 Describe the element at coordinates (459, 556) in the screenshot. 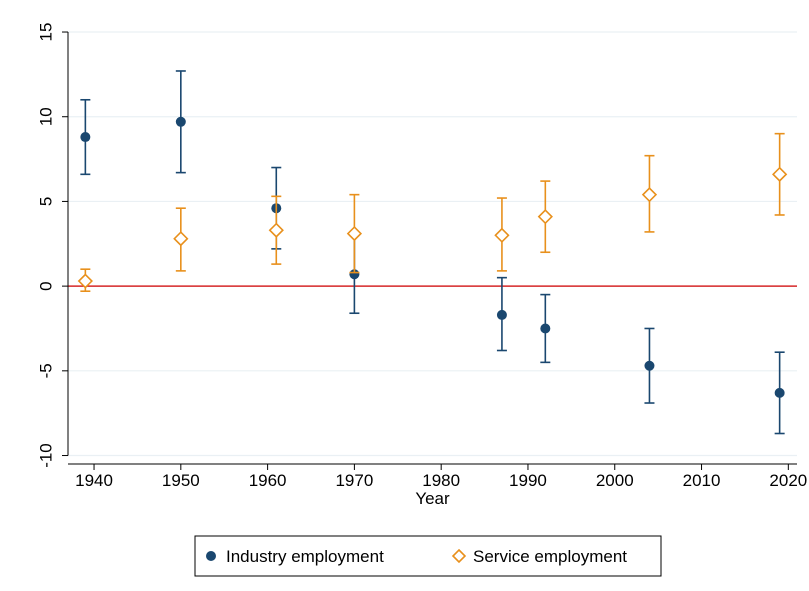

I see `legend-service-marker` at that location.